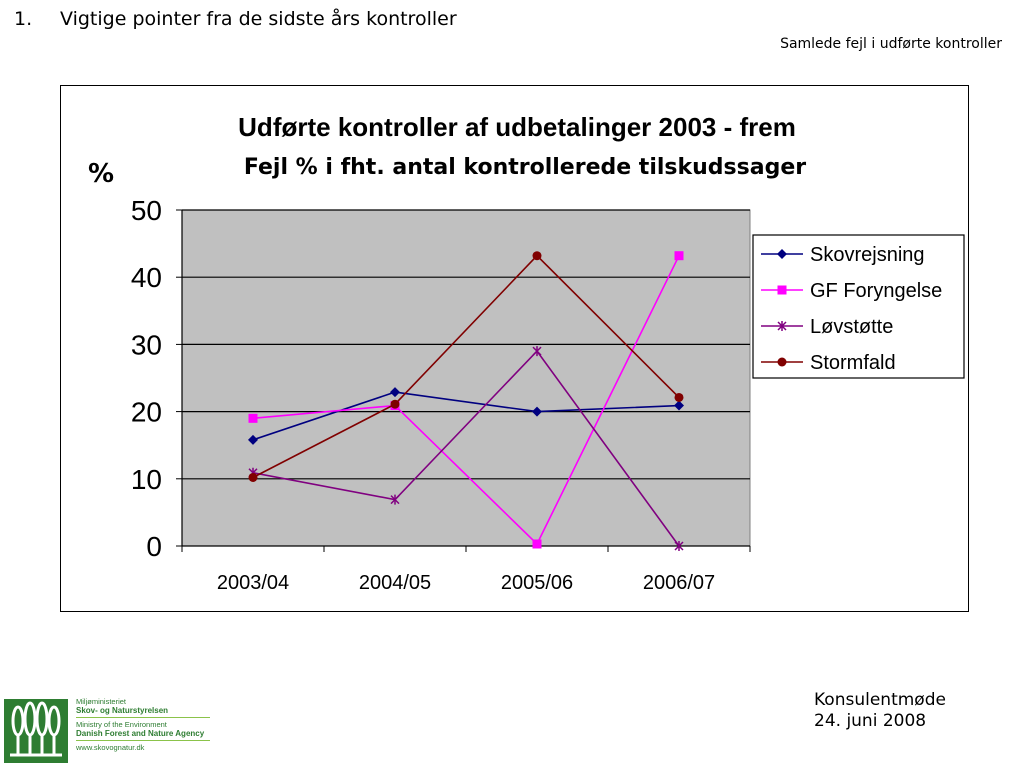 Image resolution: width=1024 pixels, height=768 pixels. What do you see at coordinates (870, 721) in the screenshot?
I see `footer-meeting-date: 24. juni 2008` at bounding box center [870, 721].